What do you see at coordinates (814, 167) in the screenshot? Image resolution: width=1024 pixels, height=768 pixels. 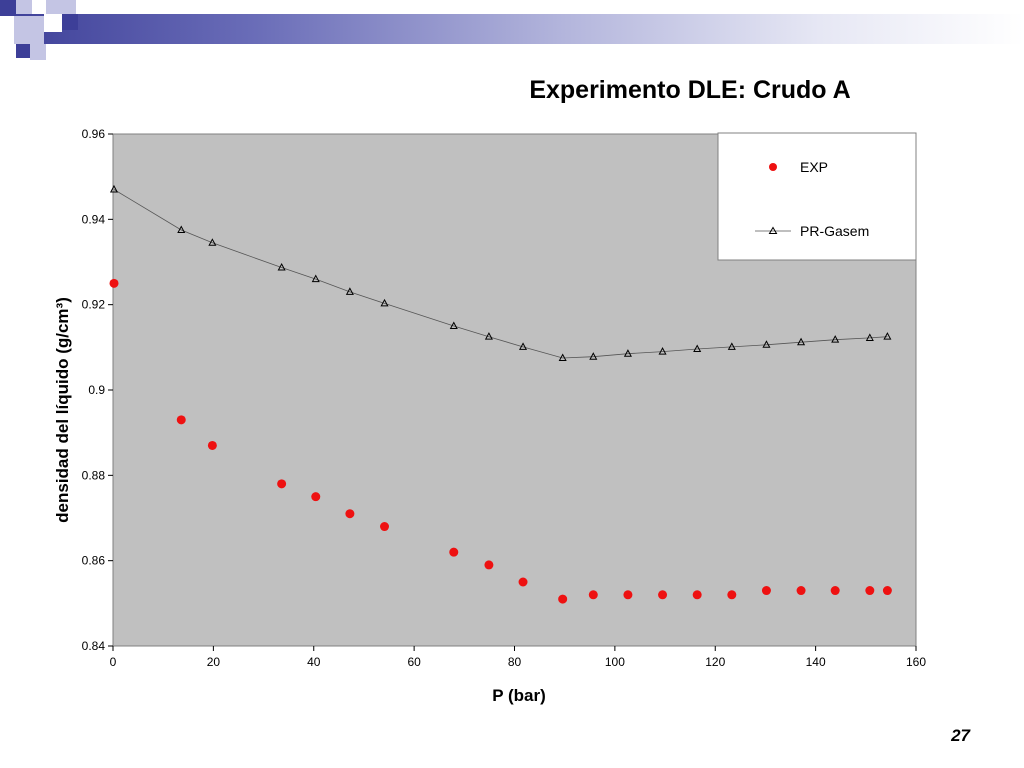 I see `legend-label-exp: EXP` at bounding box center [814, 167].